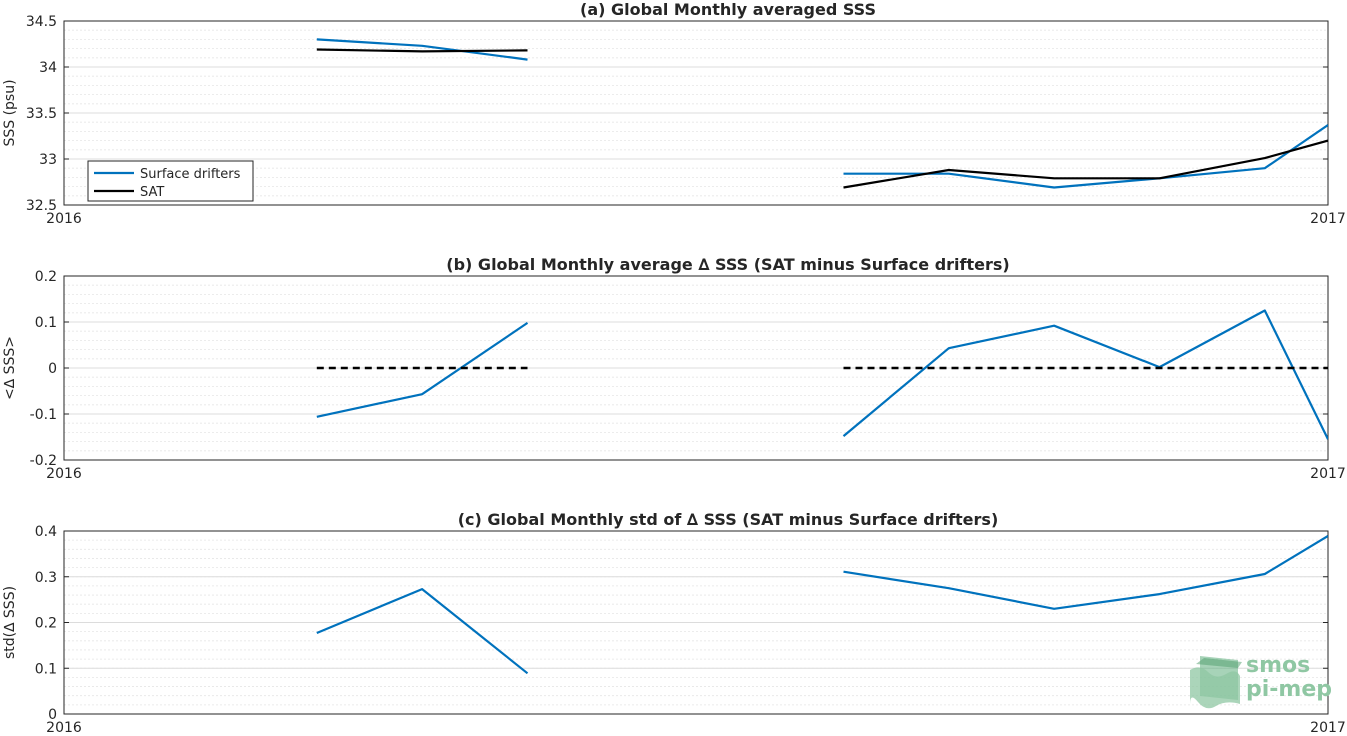  Describe the element at coordinates (1278, 665) in the screenshot. I see `logo-line1: smos` at that location.